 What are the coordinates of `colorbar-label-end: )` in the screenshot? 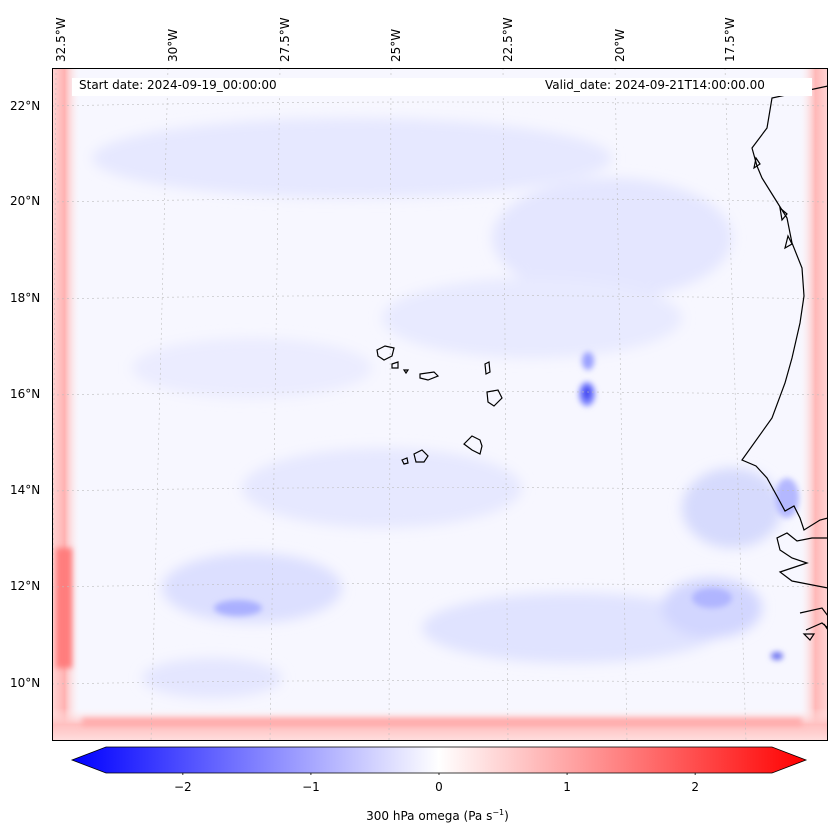 It's located at (506, 816).